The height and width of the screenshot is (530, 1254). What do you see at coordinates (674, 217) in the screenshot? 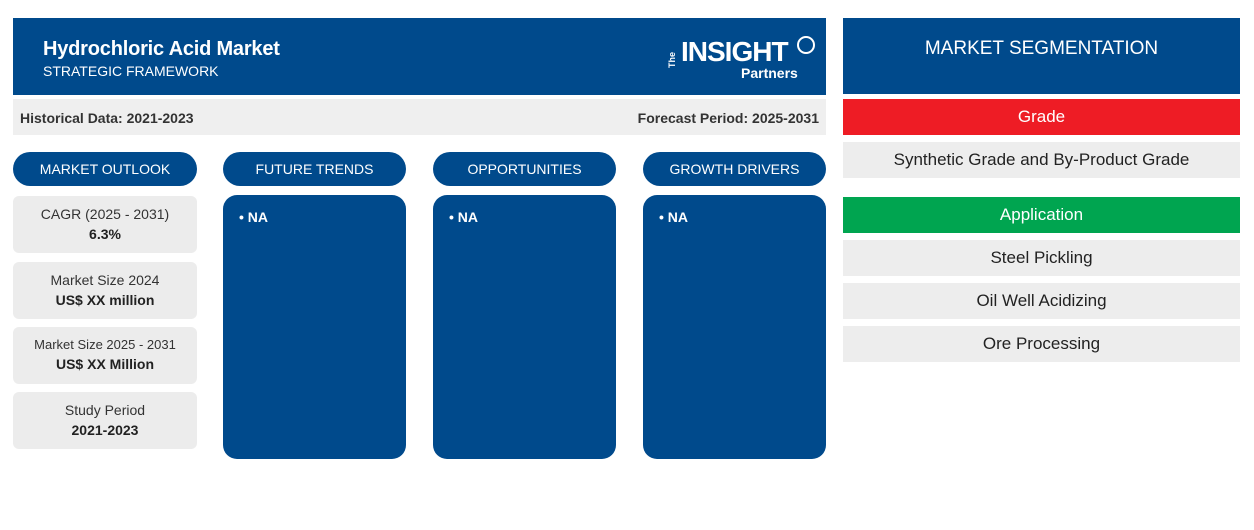
I see `growth-drivers-item: • NA` at bounding box center [674, 217].